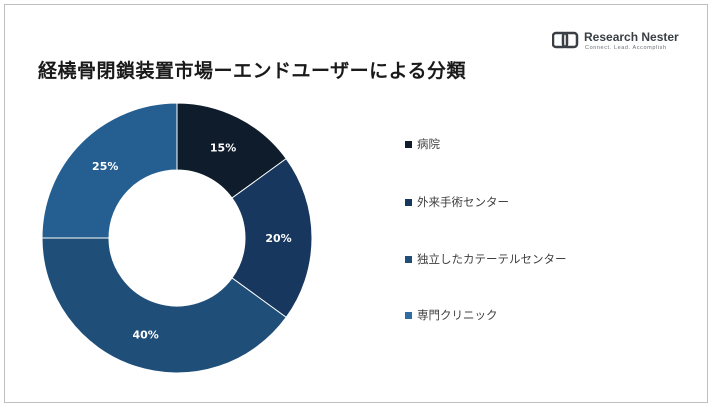  I want to click on legend-label: 病院, so click(428, 144).